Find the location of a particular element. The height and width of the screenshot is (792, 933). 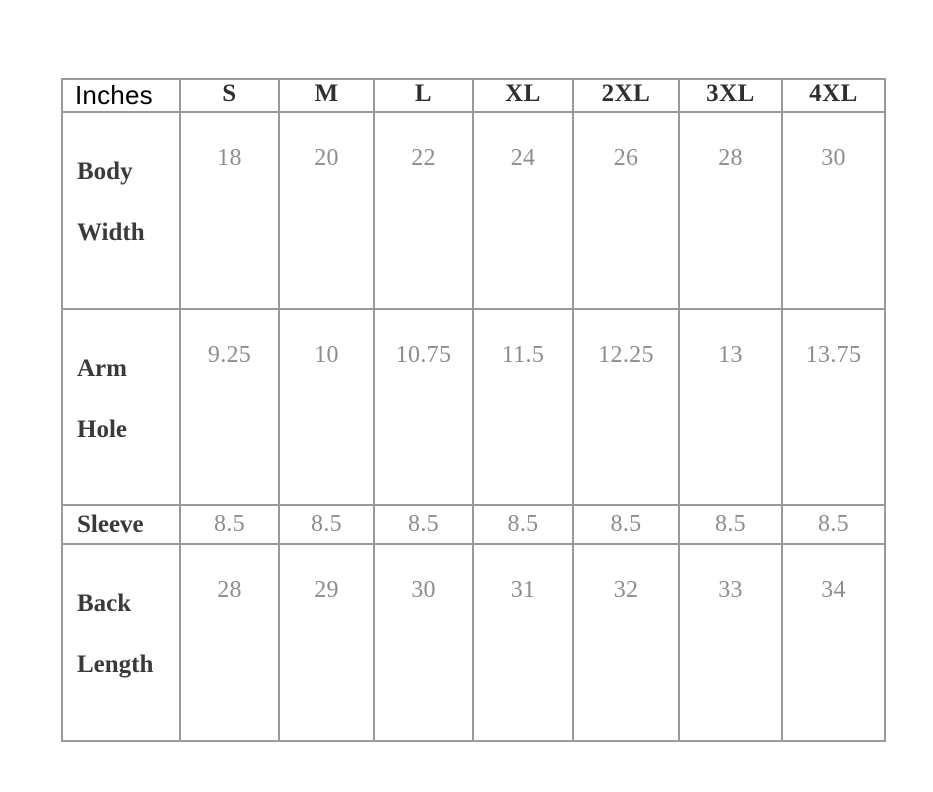

table-row: Sleeve 8.5 8.5 8.5 8.5 8.5 is located at coordinates (473, 525).